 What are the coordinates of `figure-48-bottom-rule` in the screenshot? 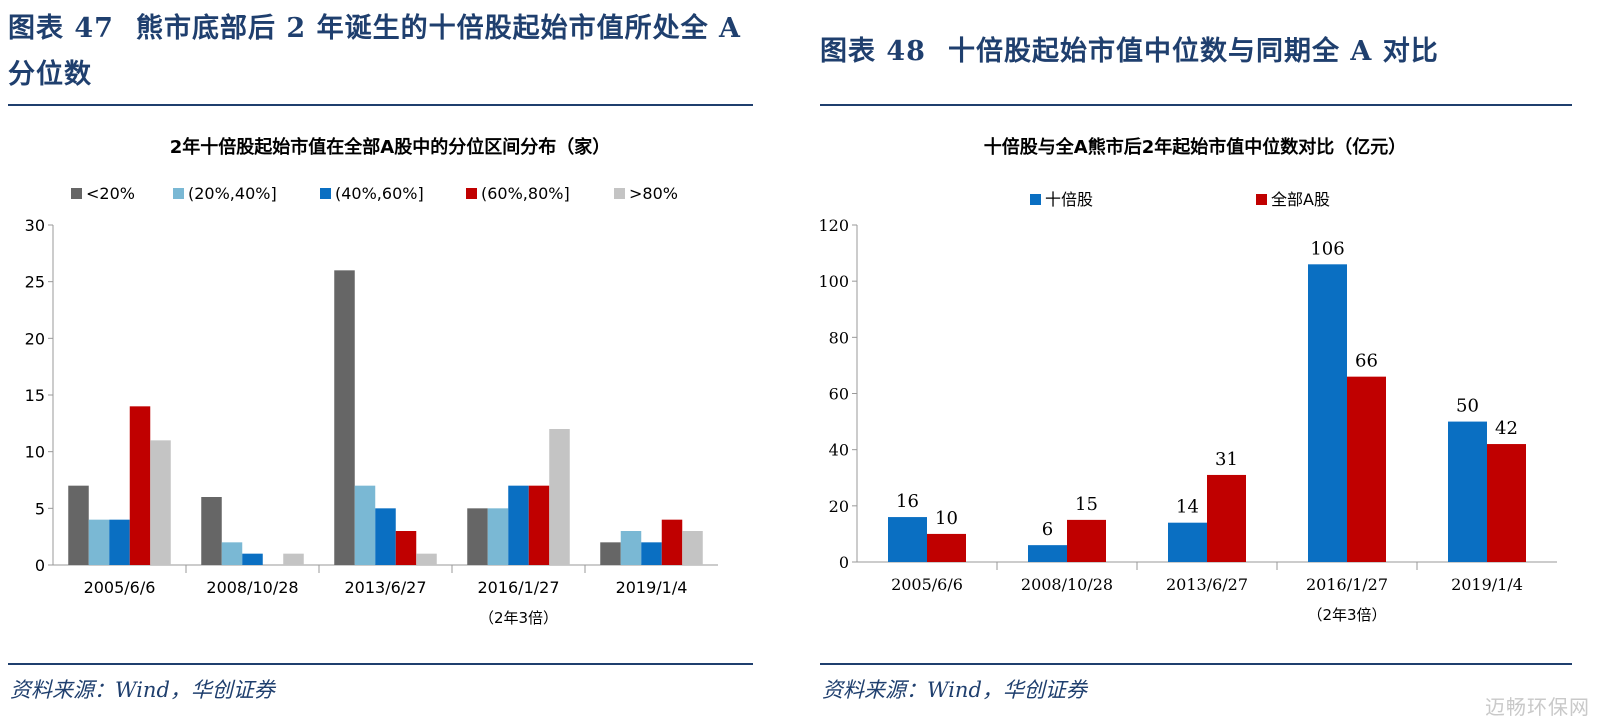 It's located at (1196, 664).